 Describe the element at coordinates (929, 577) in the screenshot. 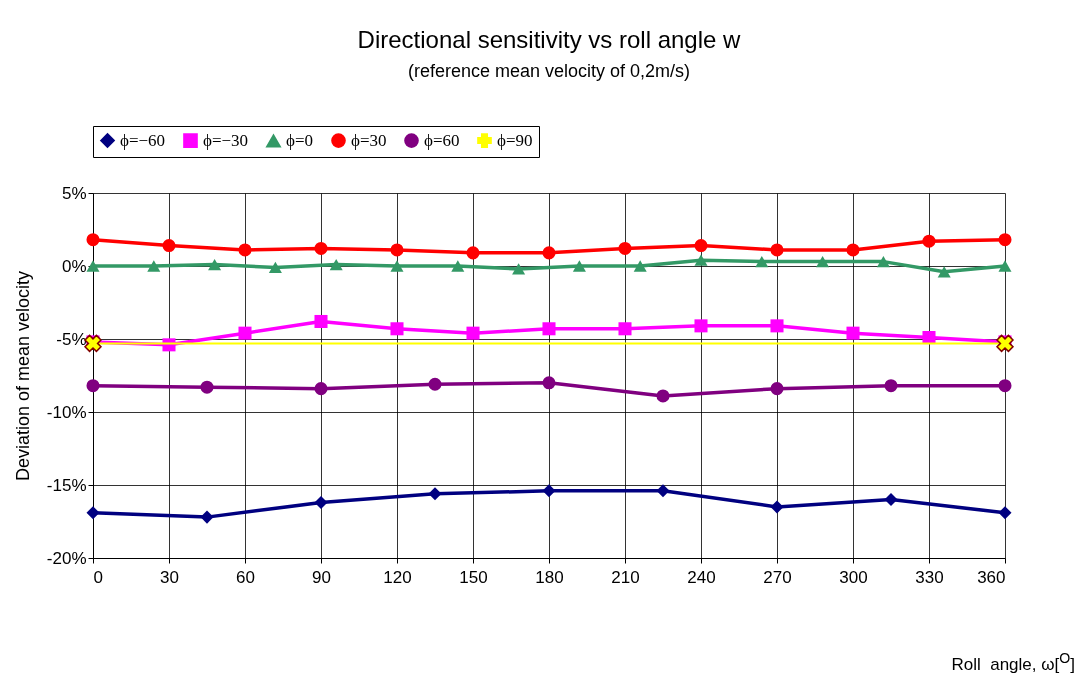

I see `x-tick-label: 330` at that location.